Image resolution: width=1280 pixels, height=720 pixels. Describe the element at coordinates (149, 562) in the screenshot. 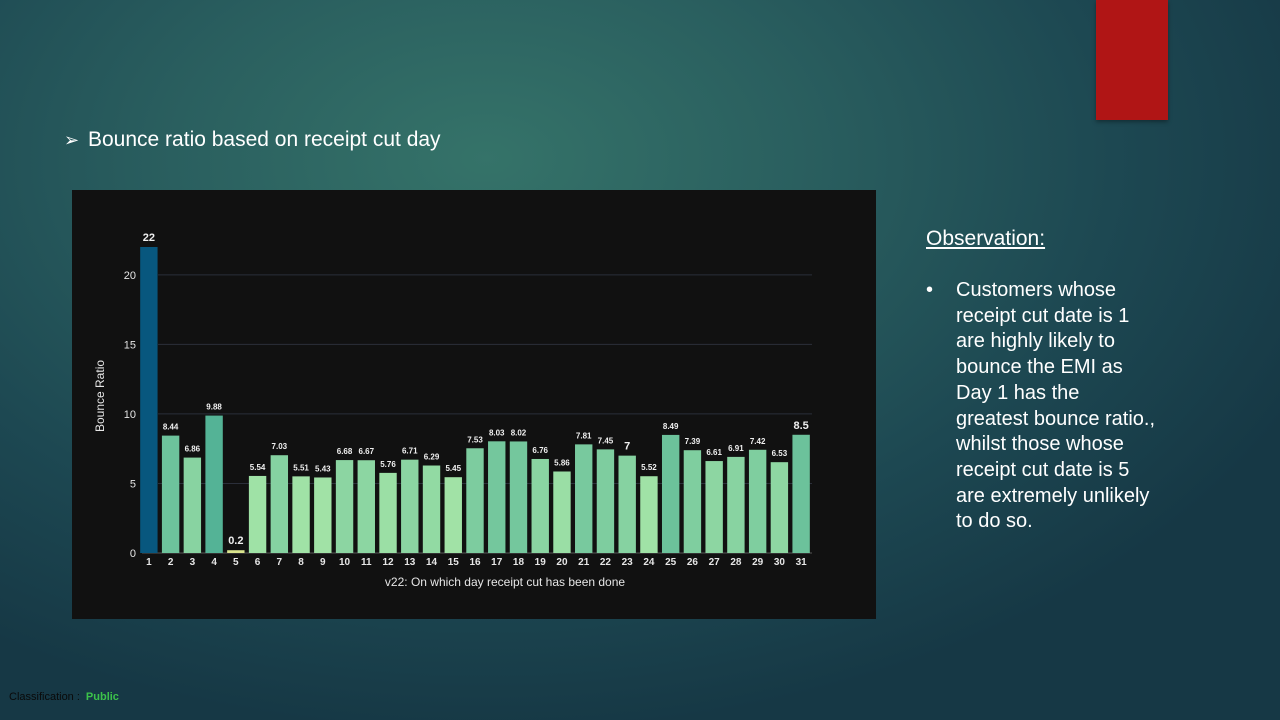

I see `x-tick-label: 1` at that location.